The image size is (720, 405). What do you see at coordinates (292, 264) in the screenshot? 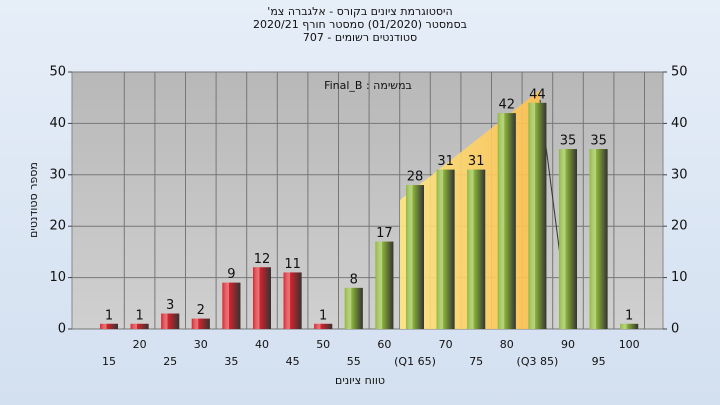
I see `data-label: 11` at bounding box center [292, 264].